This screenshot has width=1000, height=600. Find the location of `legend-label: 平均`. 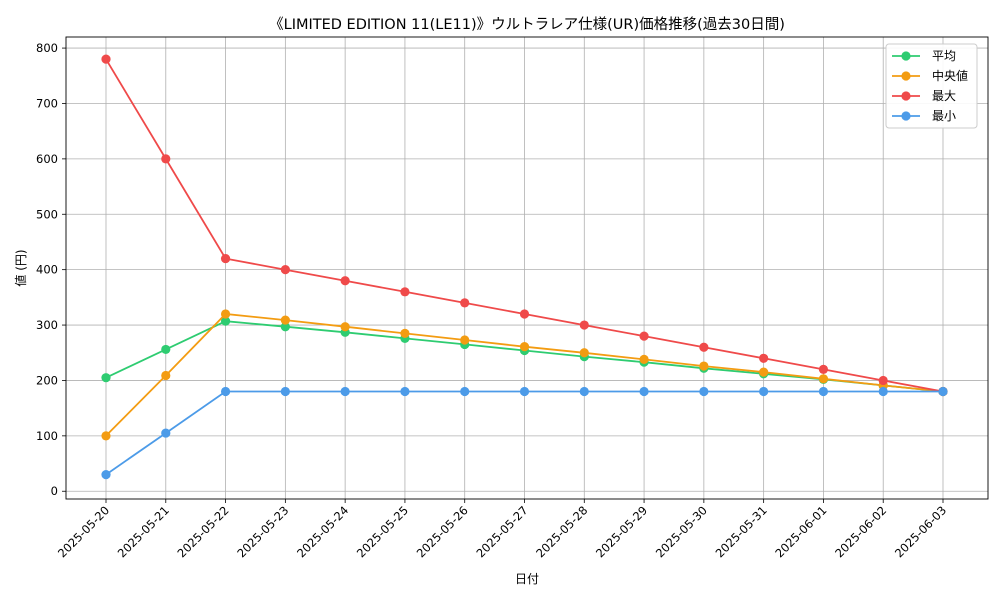

legend-label: 平均 is located at coordinates (944, 56).